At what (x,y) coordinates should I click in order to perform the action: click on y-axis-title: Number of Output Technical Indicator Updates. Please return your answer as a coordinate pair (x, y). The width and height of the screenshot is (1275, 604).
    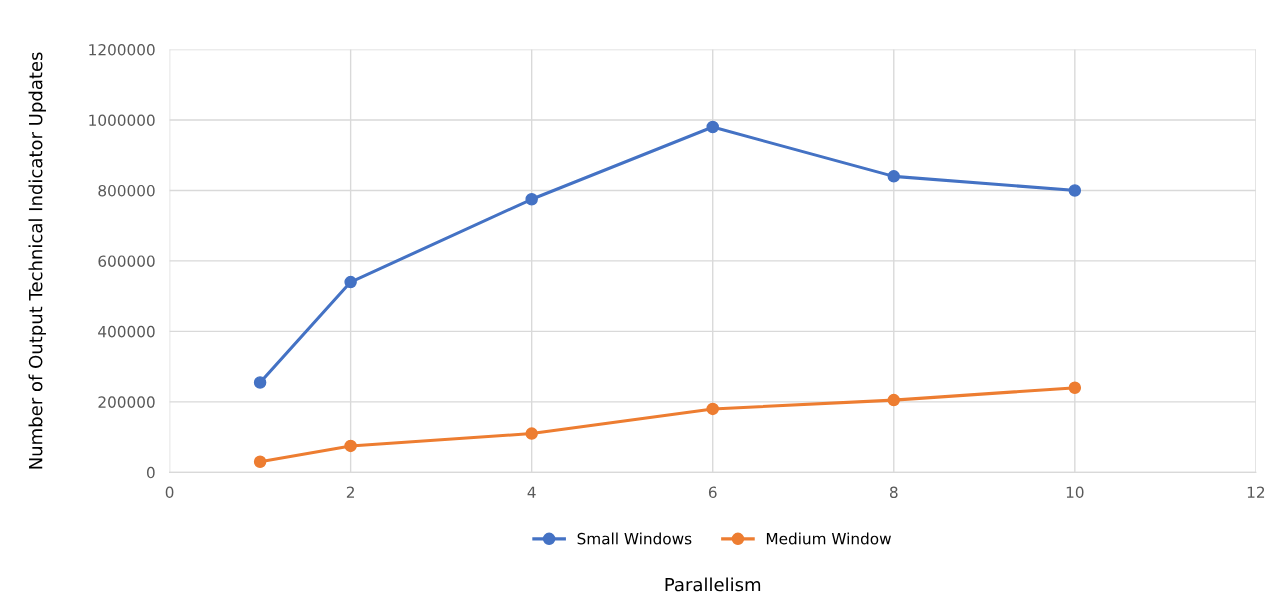
    Looking at the image, I should click on (37, 260).